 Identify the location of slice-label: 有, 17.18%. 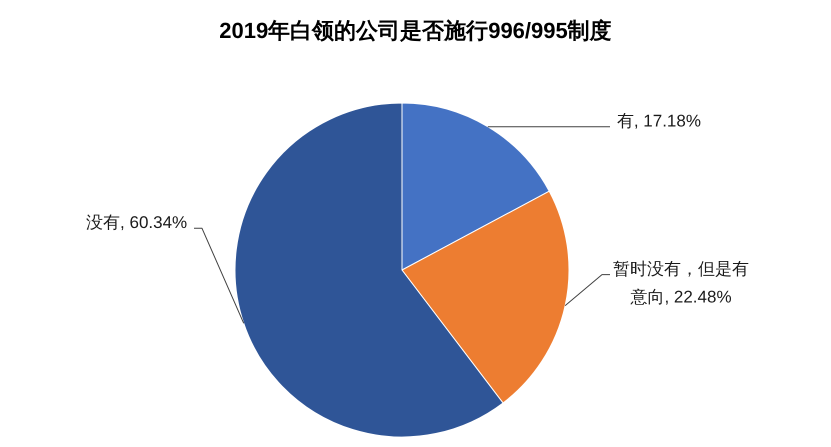
(658, 120).